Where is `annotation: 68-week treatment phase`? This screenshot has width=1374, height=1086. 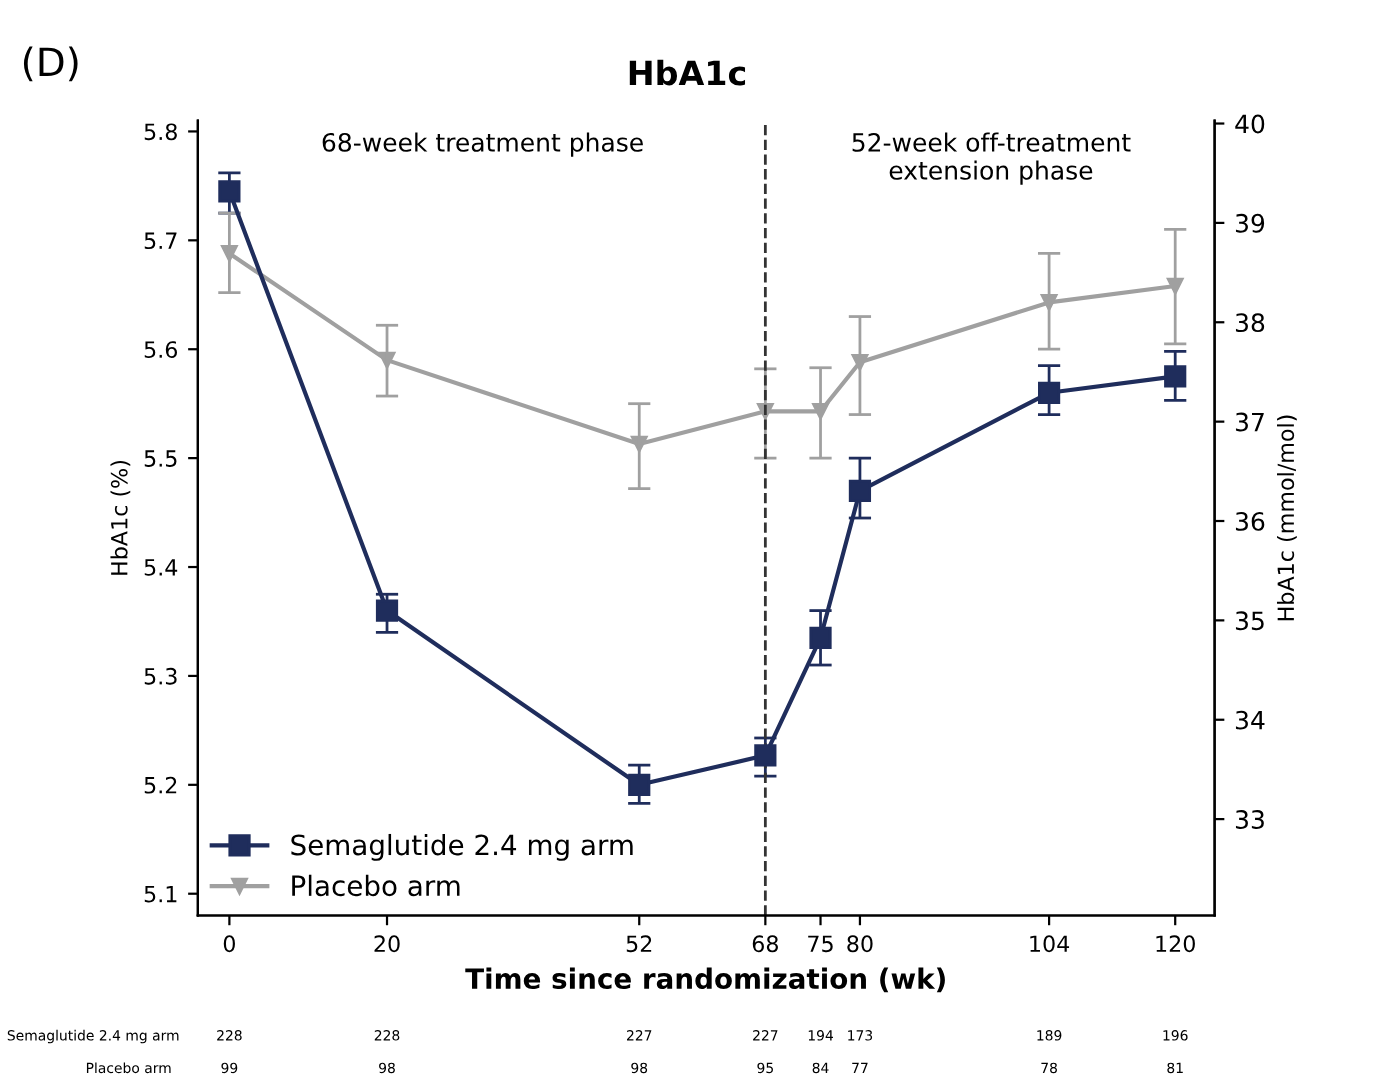
annotation: 68-week treatment phase is located at coordinates (482, 144).